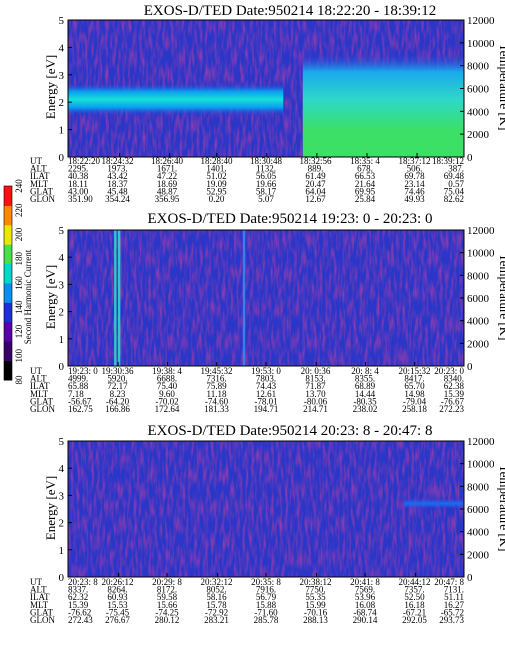  I want to click on ephemeris-cell: 356.95, so click(167, 199).